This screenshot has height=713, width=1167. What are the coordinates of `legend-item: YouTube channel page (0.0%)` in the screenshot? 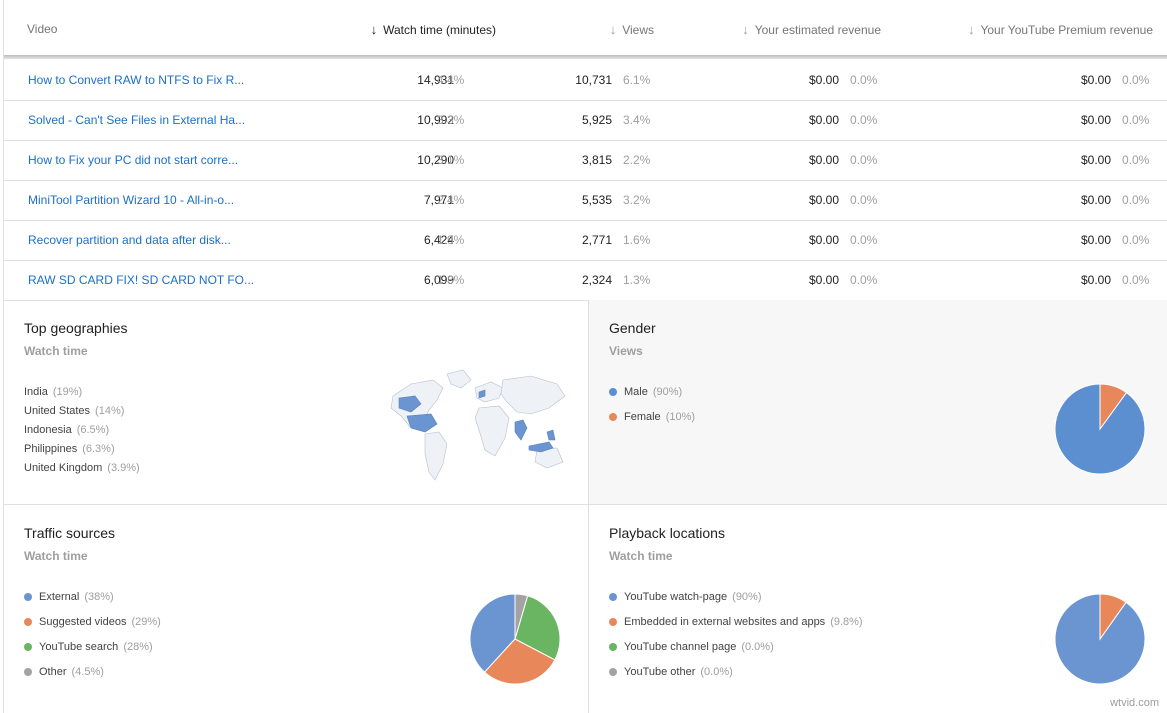 It's located at (736, 646).